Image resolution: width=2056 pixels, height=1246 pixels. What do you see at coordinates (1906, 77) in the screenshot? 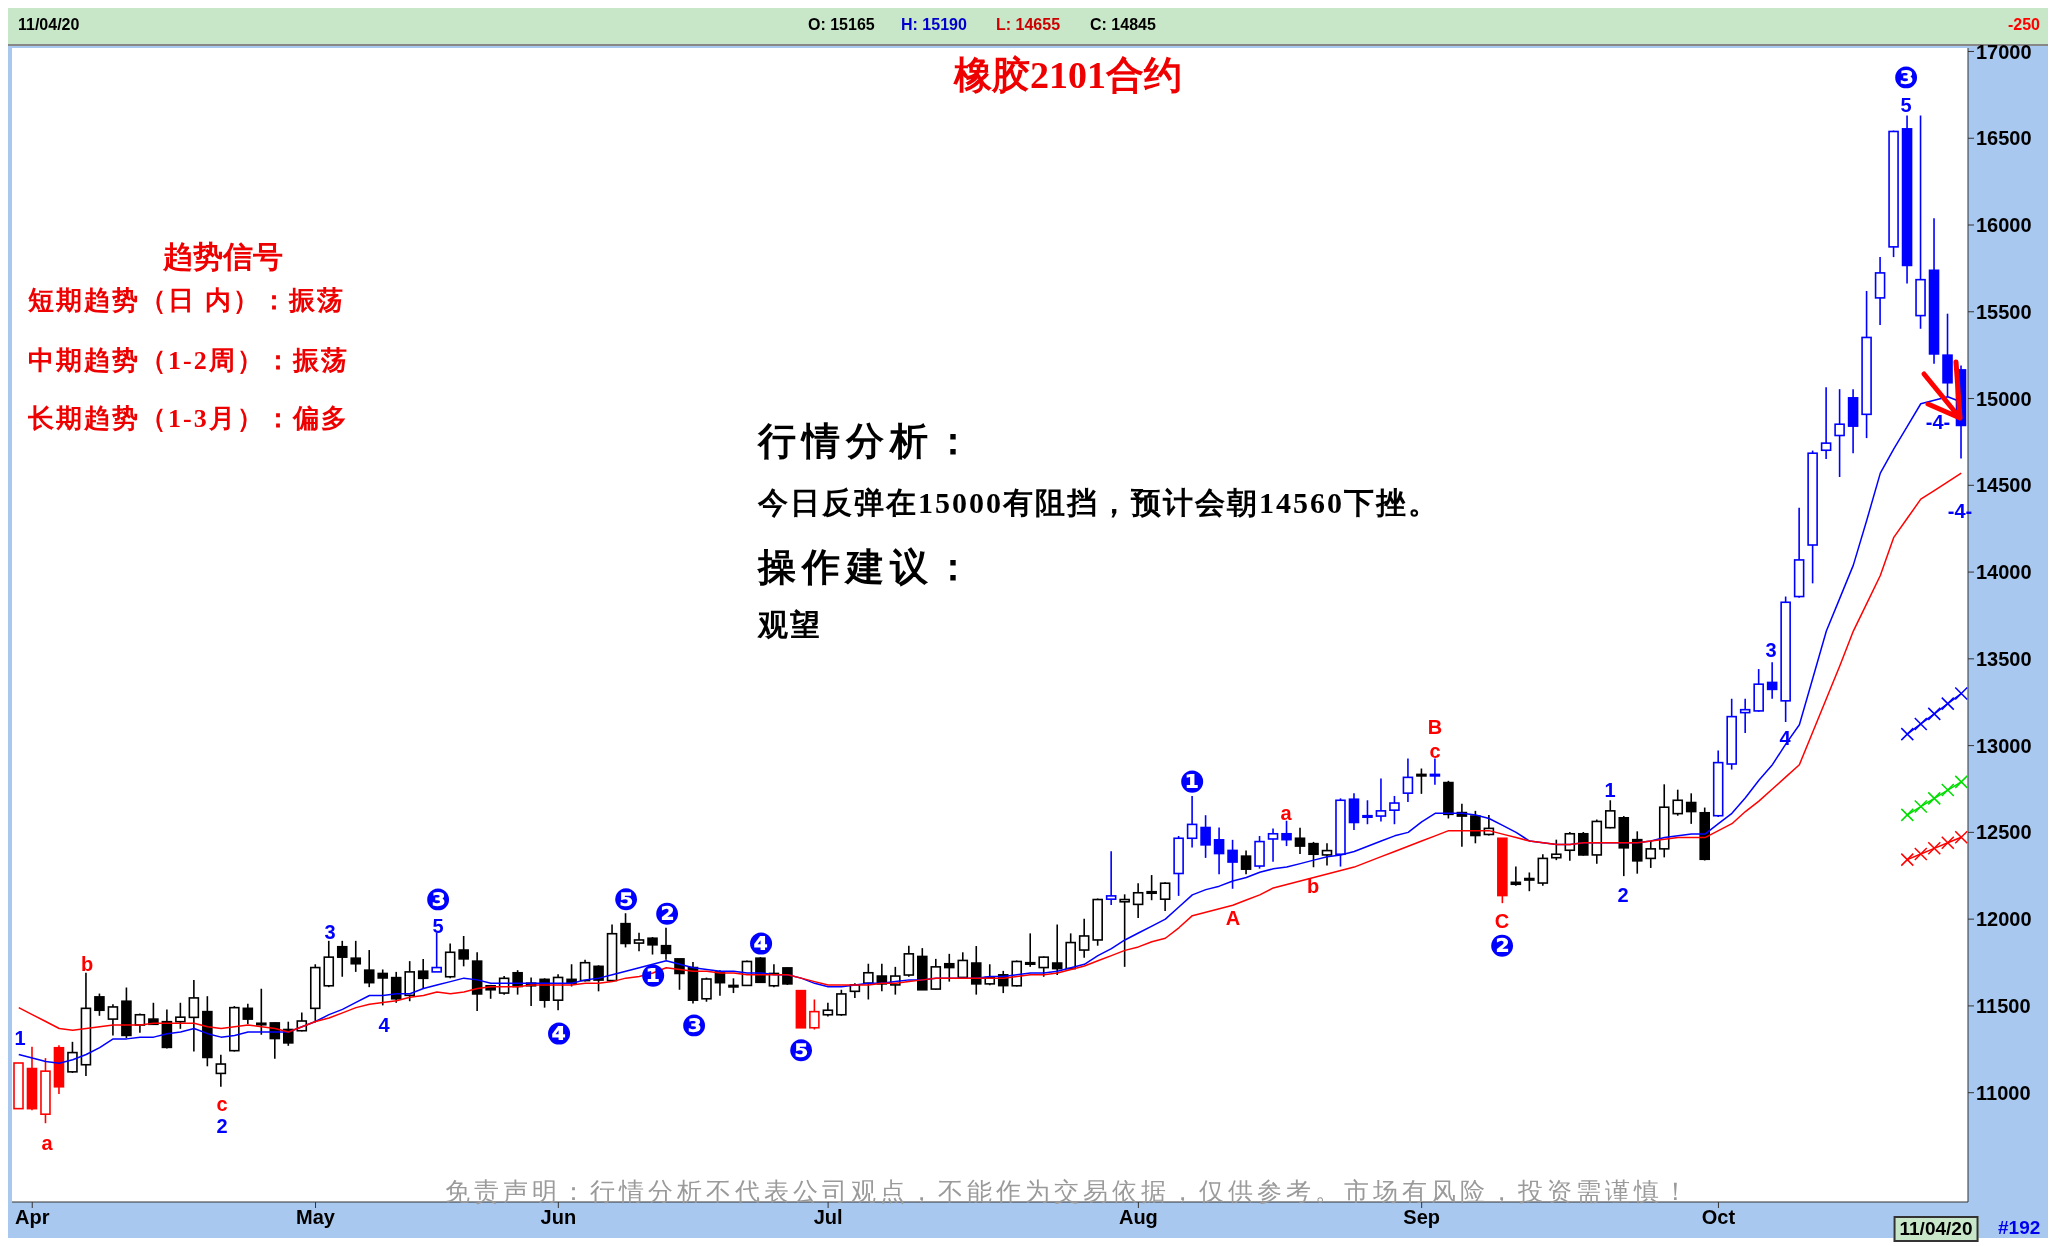
I see `annotation: ❸` at bounding box center [1906, 77].